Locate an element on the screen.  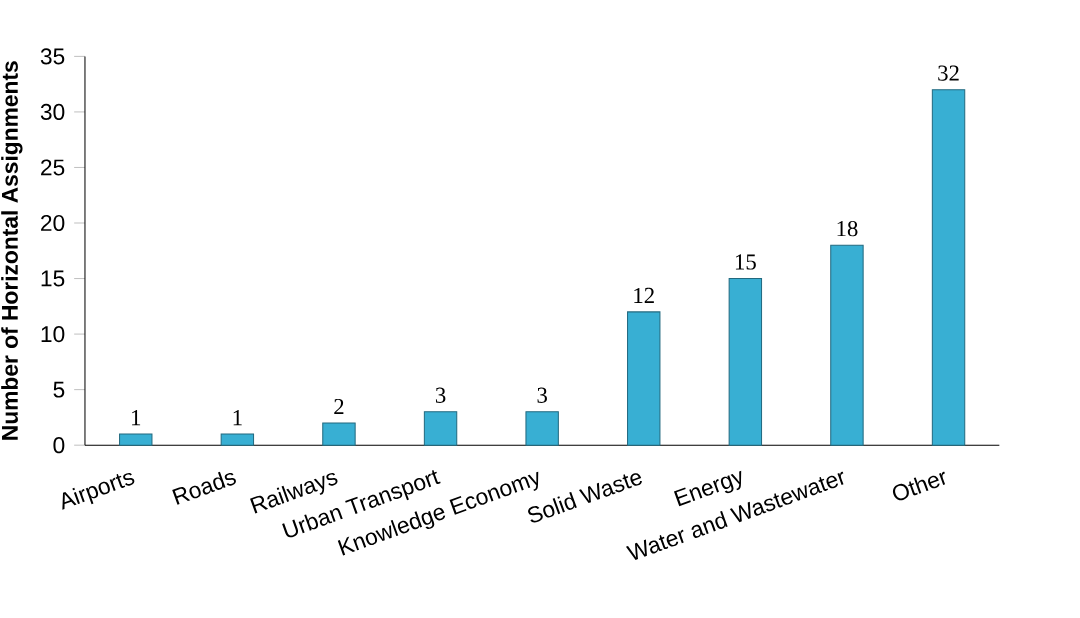
y-tick-label: 10 is located at coordinates (53, 334).